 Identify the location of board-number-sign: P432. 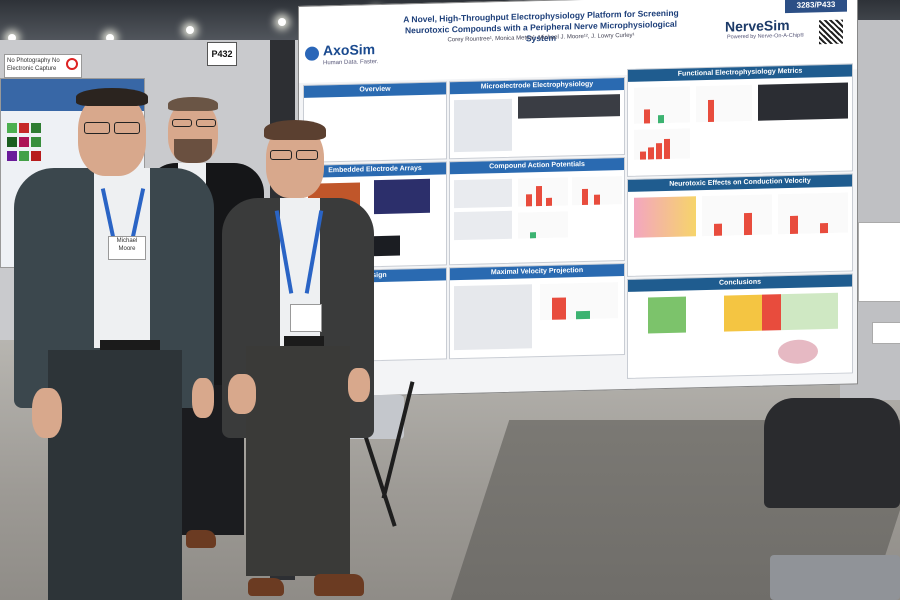
(222, 54).